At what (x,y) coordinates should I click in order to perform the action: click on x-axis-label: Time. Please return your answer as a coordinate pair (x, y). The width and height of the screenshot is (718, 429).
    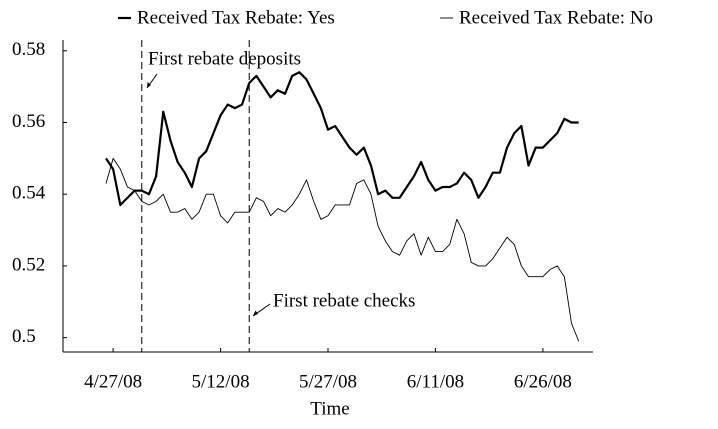
    Looking at the image, I should click on (329, 408).